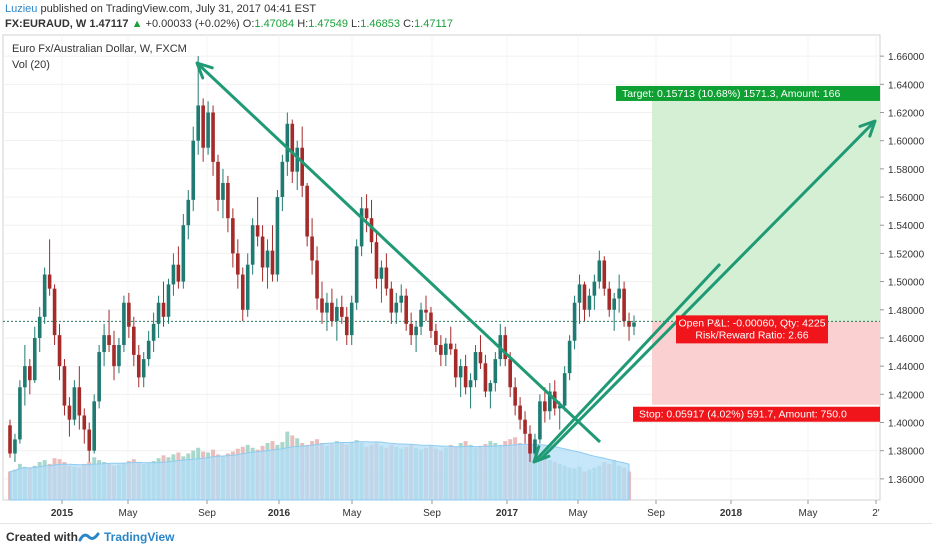  What do you see at coordinates (31, 65) in the screenshot?
I see `volume-label: Vol (20)` at bounding box center [31, 65].